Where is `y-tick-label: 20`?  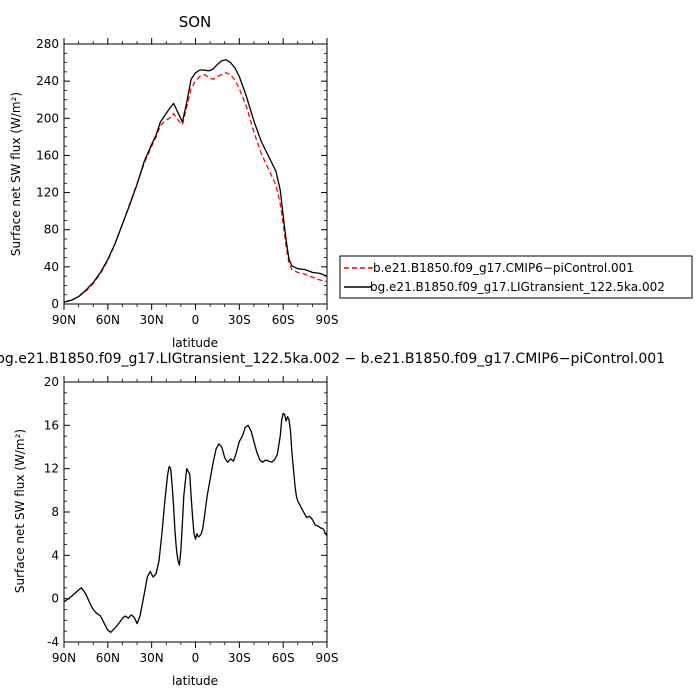
y-tick-label: 20 is located at coordinates (51, 382).